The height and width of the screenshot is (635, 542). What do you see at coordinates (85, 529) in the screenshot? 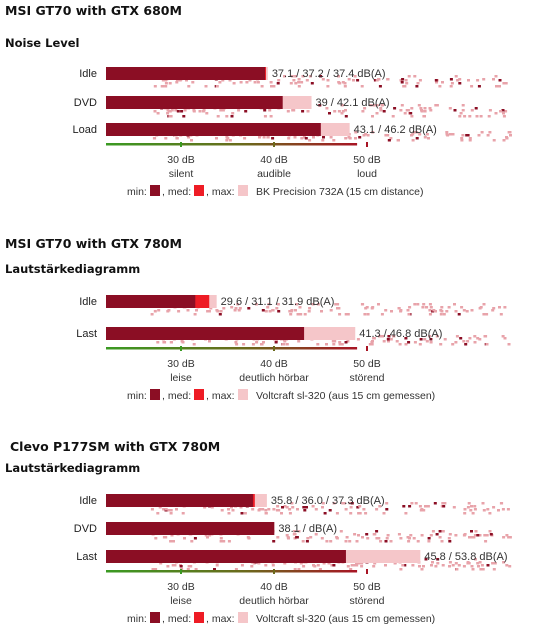
I see `row-label: DVD` at bounding box center [85, 529].